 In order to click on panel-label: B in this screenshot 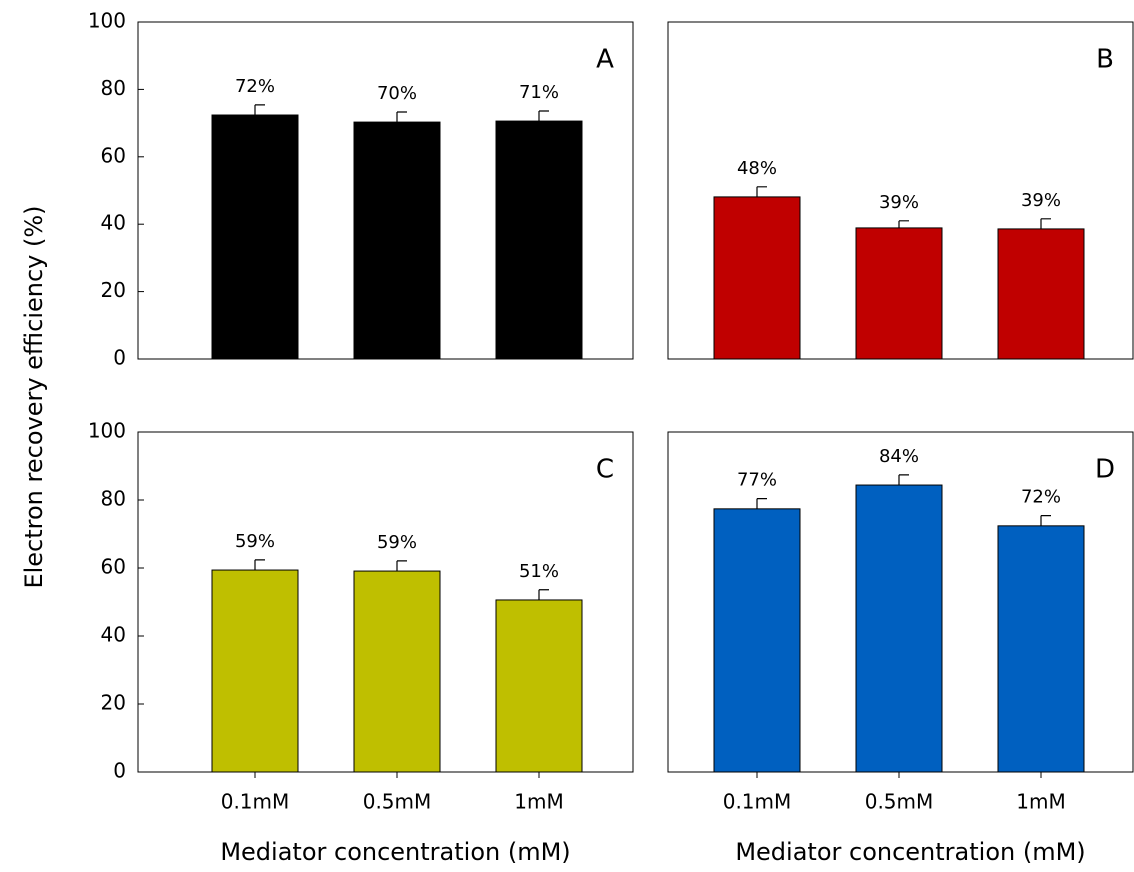, I will do `click(1105, 60)`.